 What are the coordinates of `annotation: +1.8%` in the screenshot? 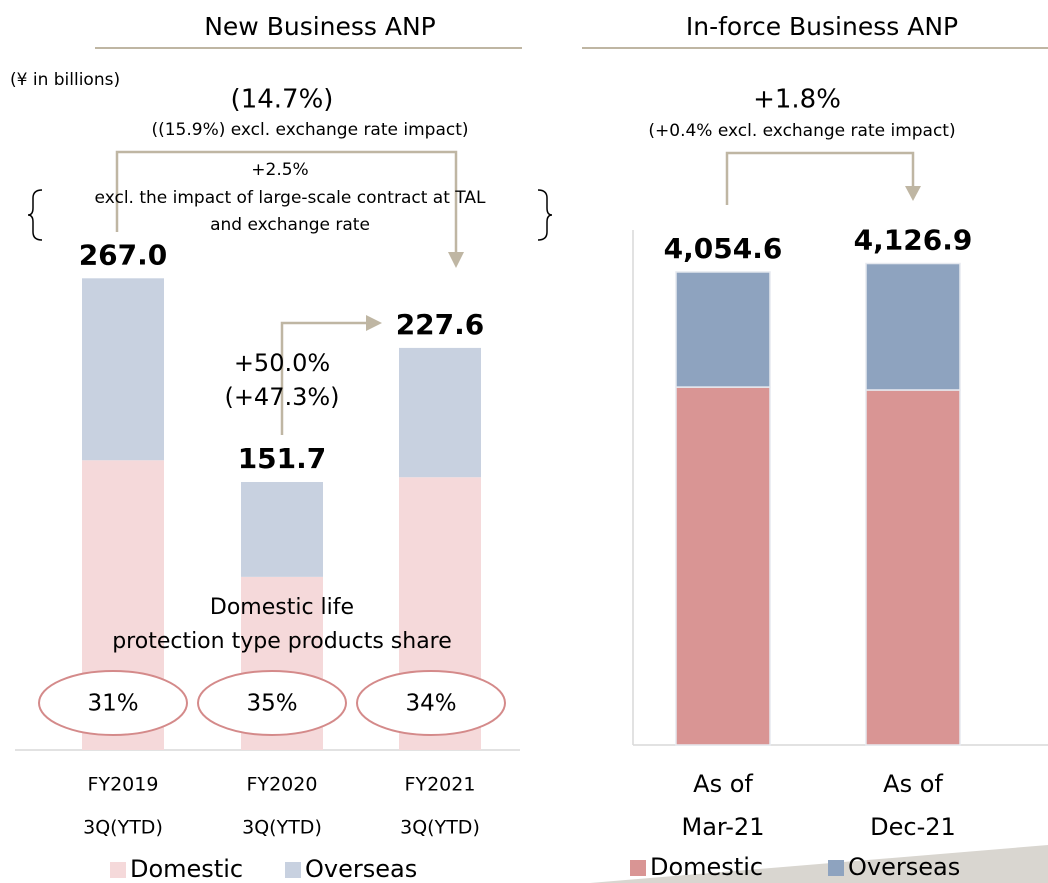 It's located at (797, 100).